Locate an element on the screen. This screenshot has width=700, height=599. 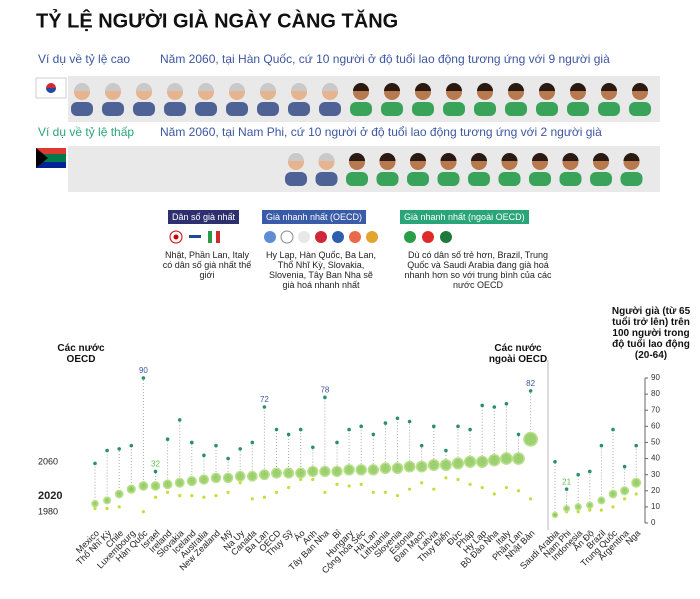
title: TỶ LỆ NGƯỜI GIÀ NGÀY CÀNG TĂNG is located at coordinates (217, 20).